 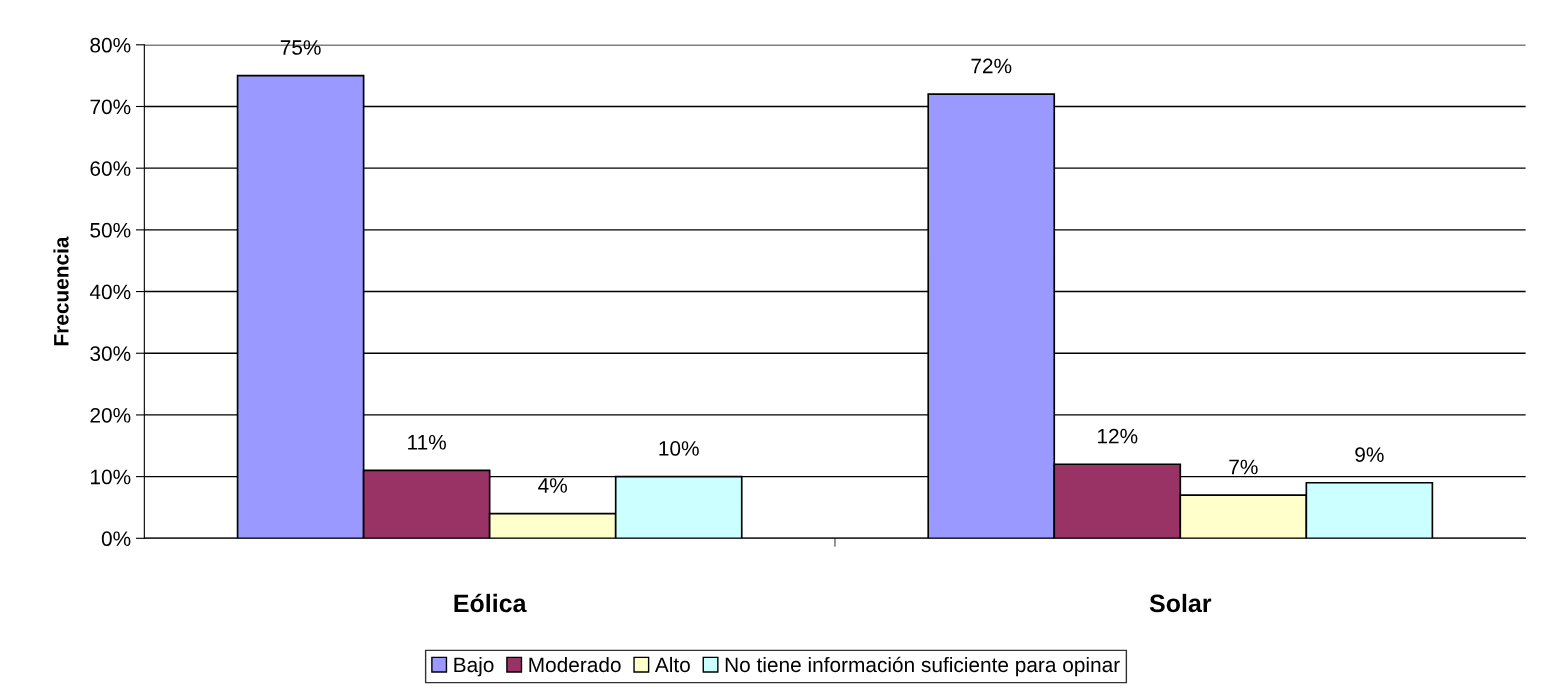 I want to click on legend-label: No tiene información suficiente para opinar, so click(x=922, y=666).